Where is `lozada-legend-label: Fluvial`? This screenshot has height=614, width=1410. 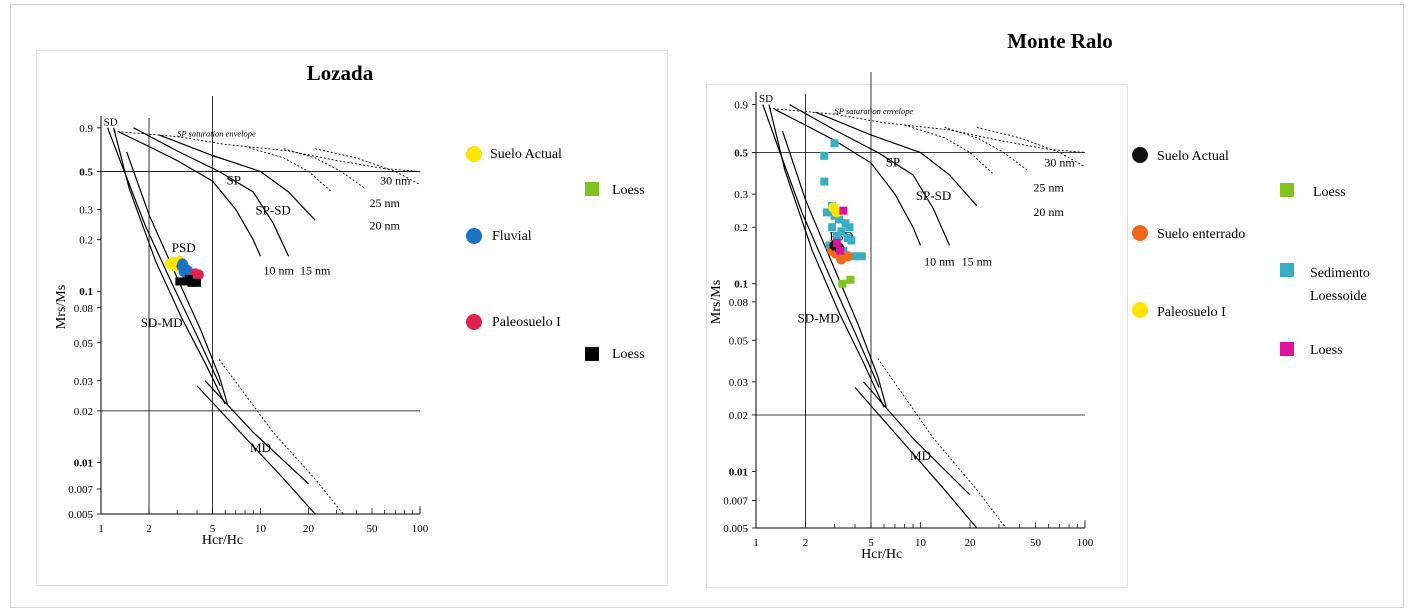
lozada-legend-label: Fluvial is located at coordinates (512, 236).